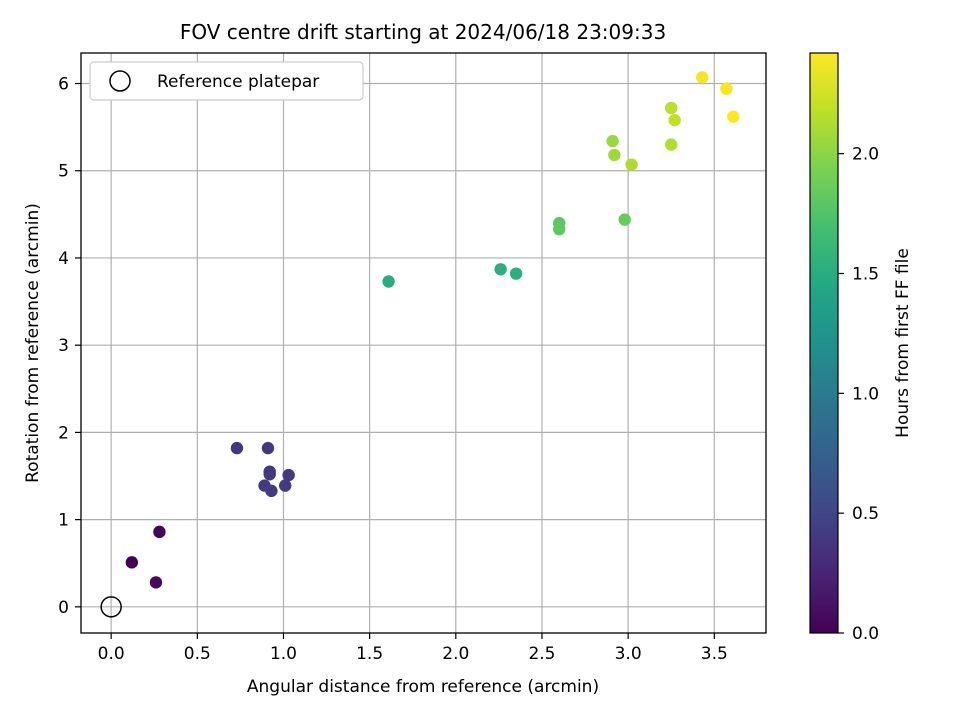 The width and height of the screenshot is (960, 720). Describe the element at coordinates (283, 654) in the screenshot. I see `x-tick-label: 1.0` at that location.